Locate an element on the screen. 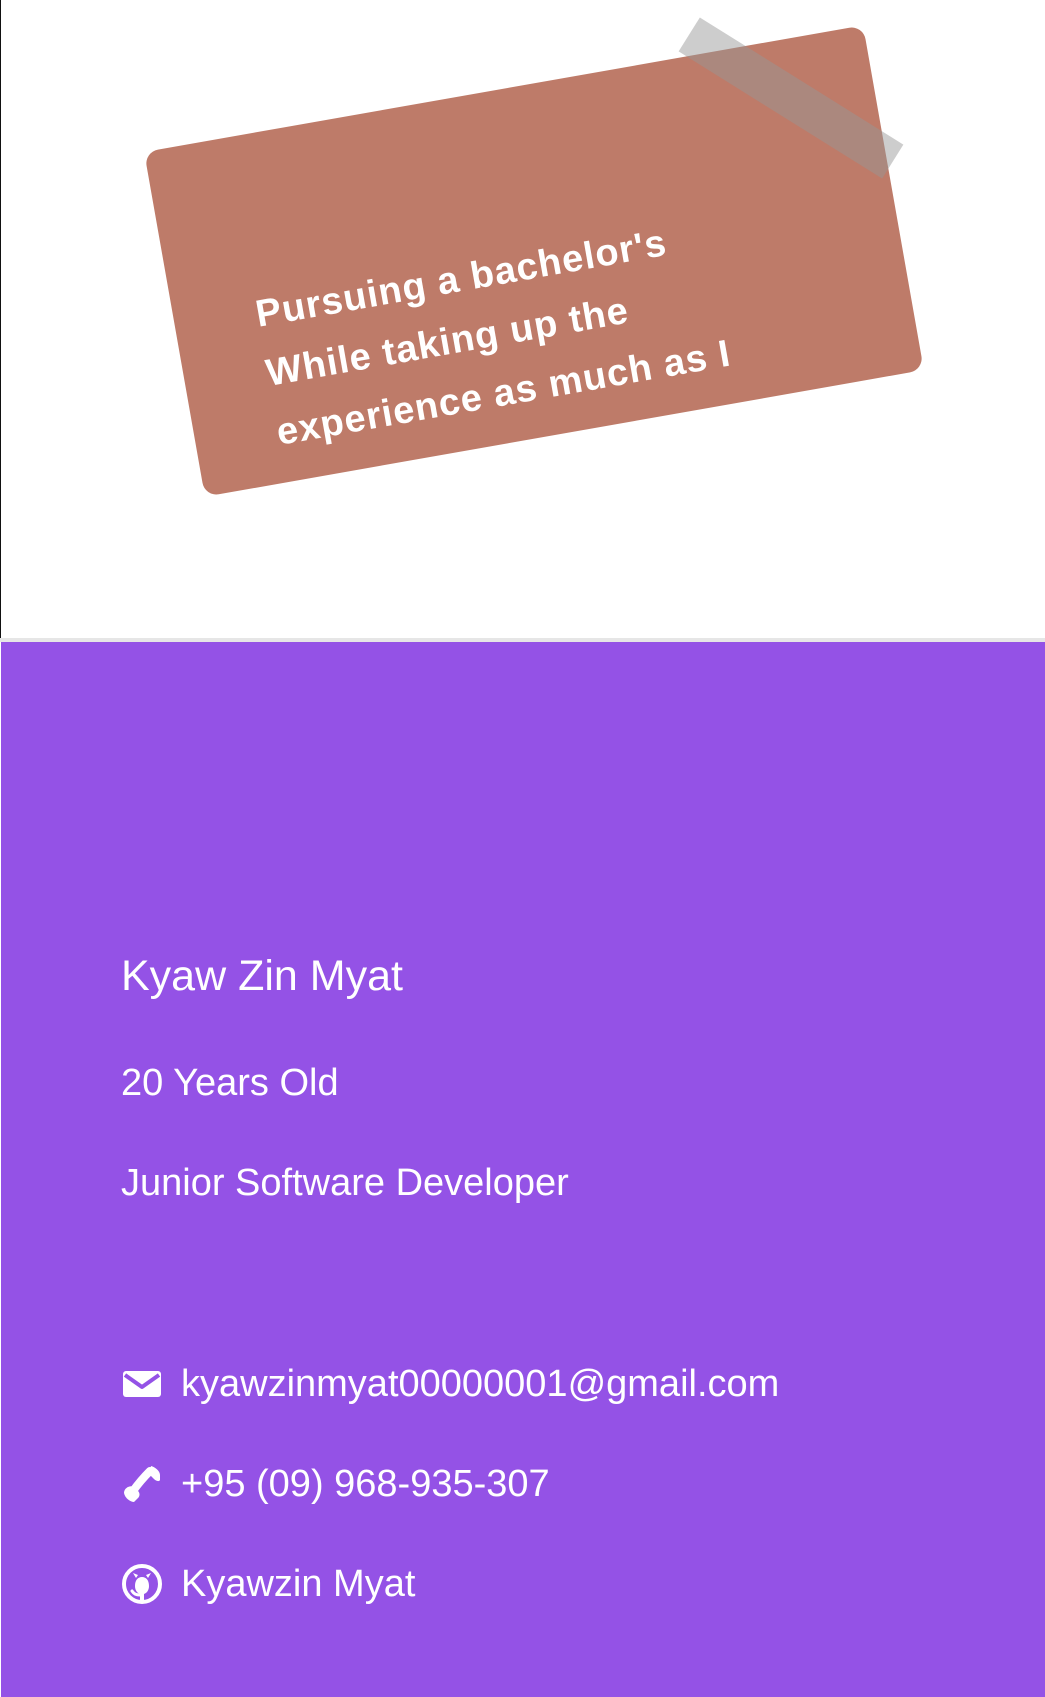 This screenshot has height=1697, width=1045. section-divider is located at coordinates (522, 640).